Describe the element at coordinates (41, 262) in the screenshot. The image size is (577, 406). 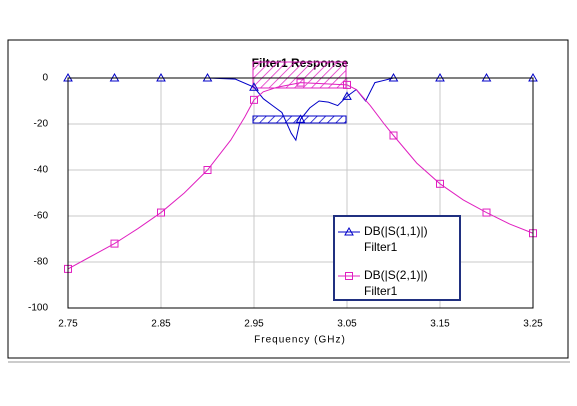
I see `y-tick-label: -80` at that location.